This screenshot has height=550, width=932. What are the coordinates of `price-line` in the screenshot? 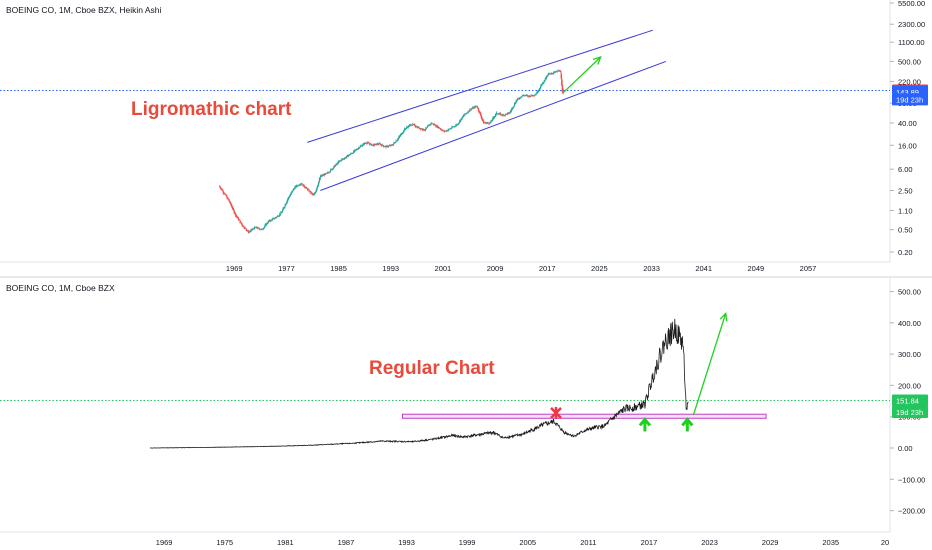 It's located at (419, 383).